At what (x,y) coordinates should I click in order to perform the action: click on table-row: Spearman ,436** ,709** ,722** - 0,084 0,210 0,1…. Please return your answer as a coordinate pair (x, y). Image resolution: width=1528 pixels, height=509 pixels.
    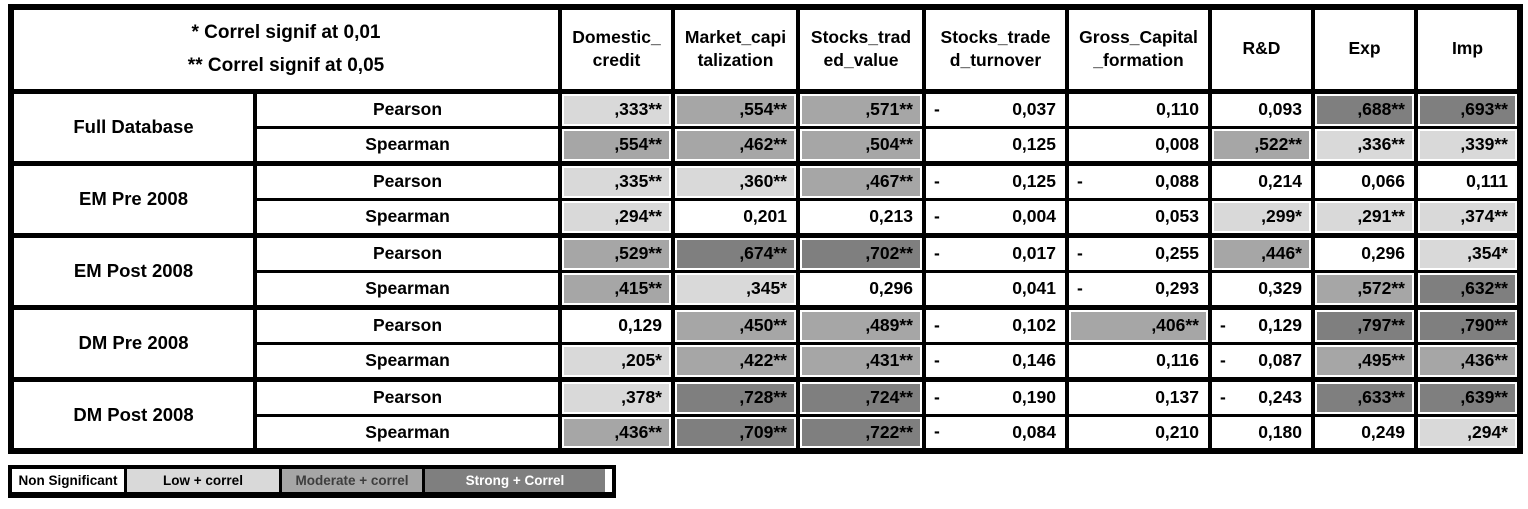
    Looking at the image, I should click on (766, 433).